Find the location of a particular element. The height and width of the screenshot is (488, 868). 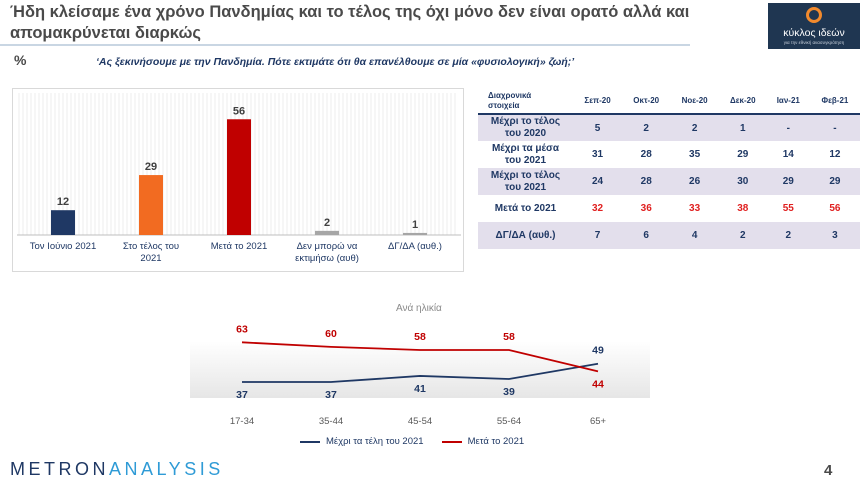

line-value-1-1: 37 is located at coordinates (242, 395).